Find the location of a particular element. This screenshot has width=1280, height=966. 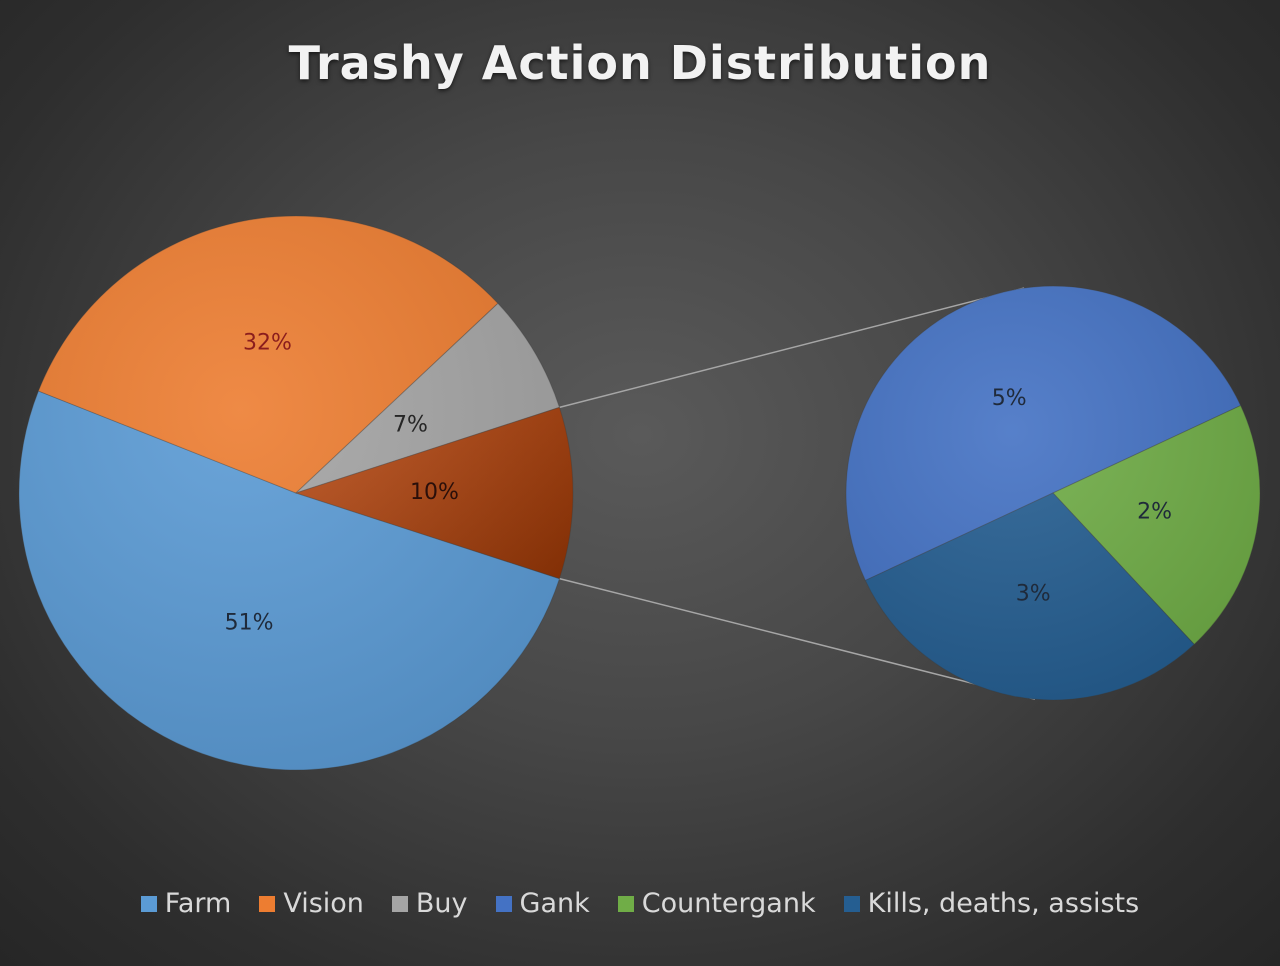

legend-item: Farm is located at coordinates (186, 903).